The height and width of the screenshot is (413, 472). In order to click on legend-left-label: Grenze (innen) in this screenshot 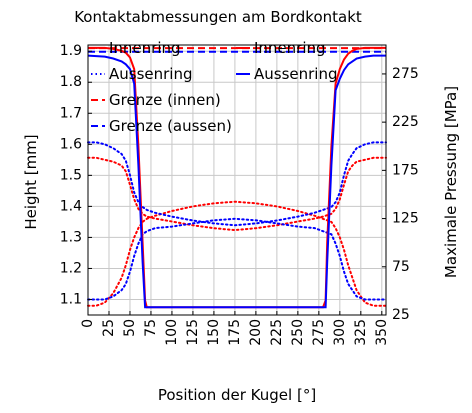, I will do `click(165, 100)`.